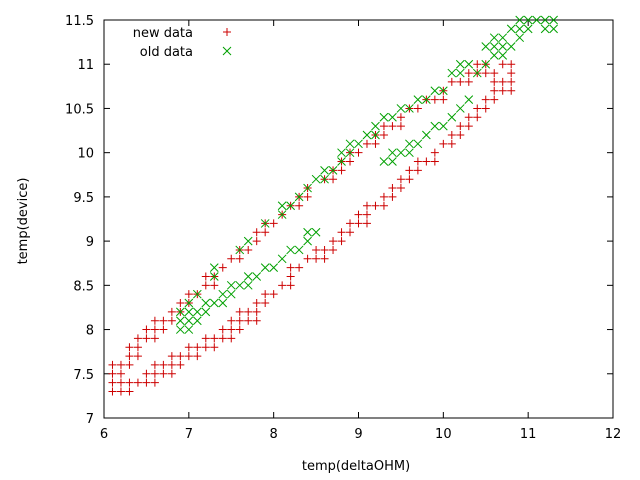 This screenshot has width=640, height=480. I want to click on legend-marker-new-data, so click(227, 32).